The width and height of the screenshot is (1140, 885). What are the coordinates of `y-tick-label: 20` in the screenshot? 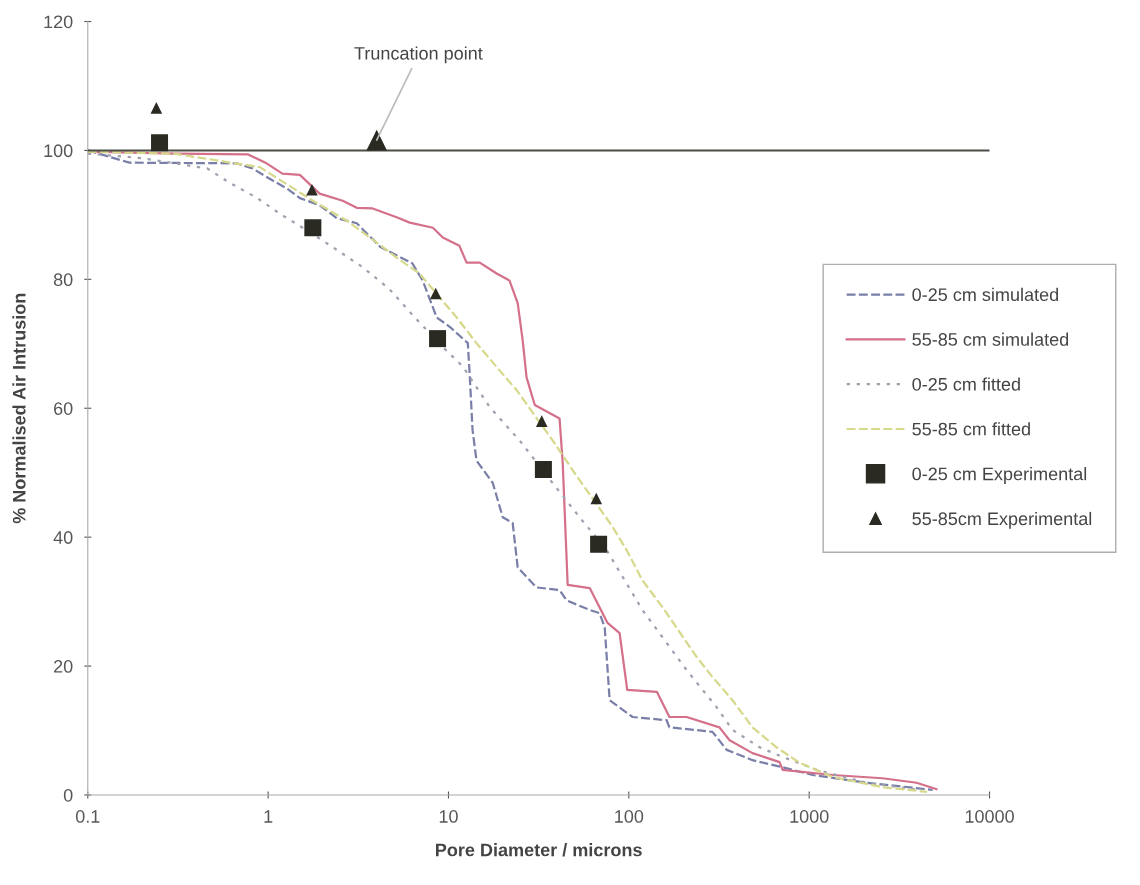 It's located at (63, 666).